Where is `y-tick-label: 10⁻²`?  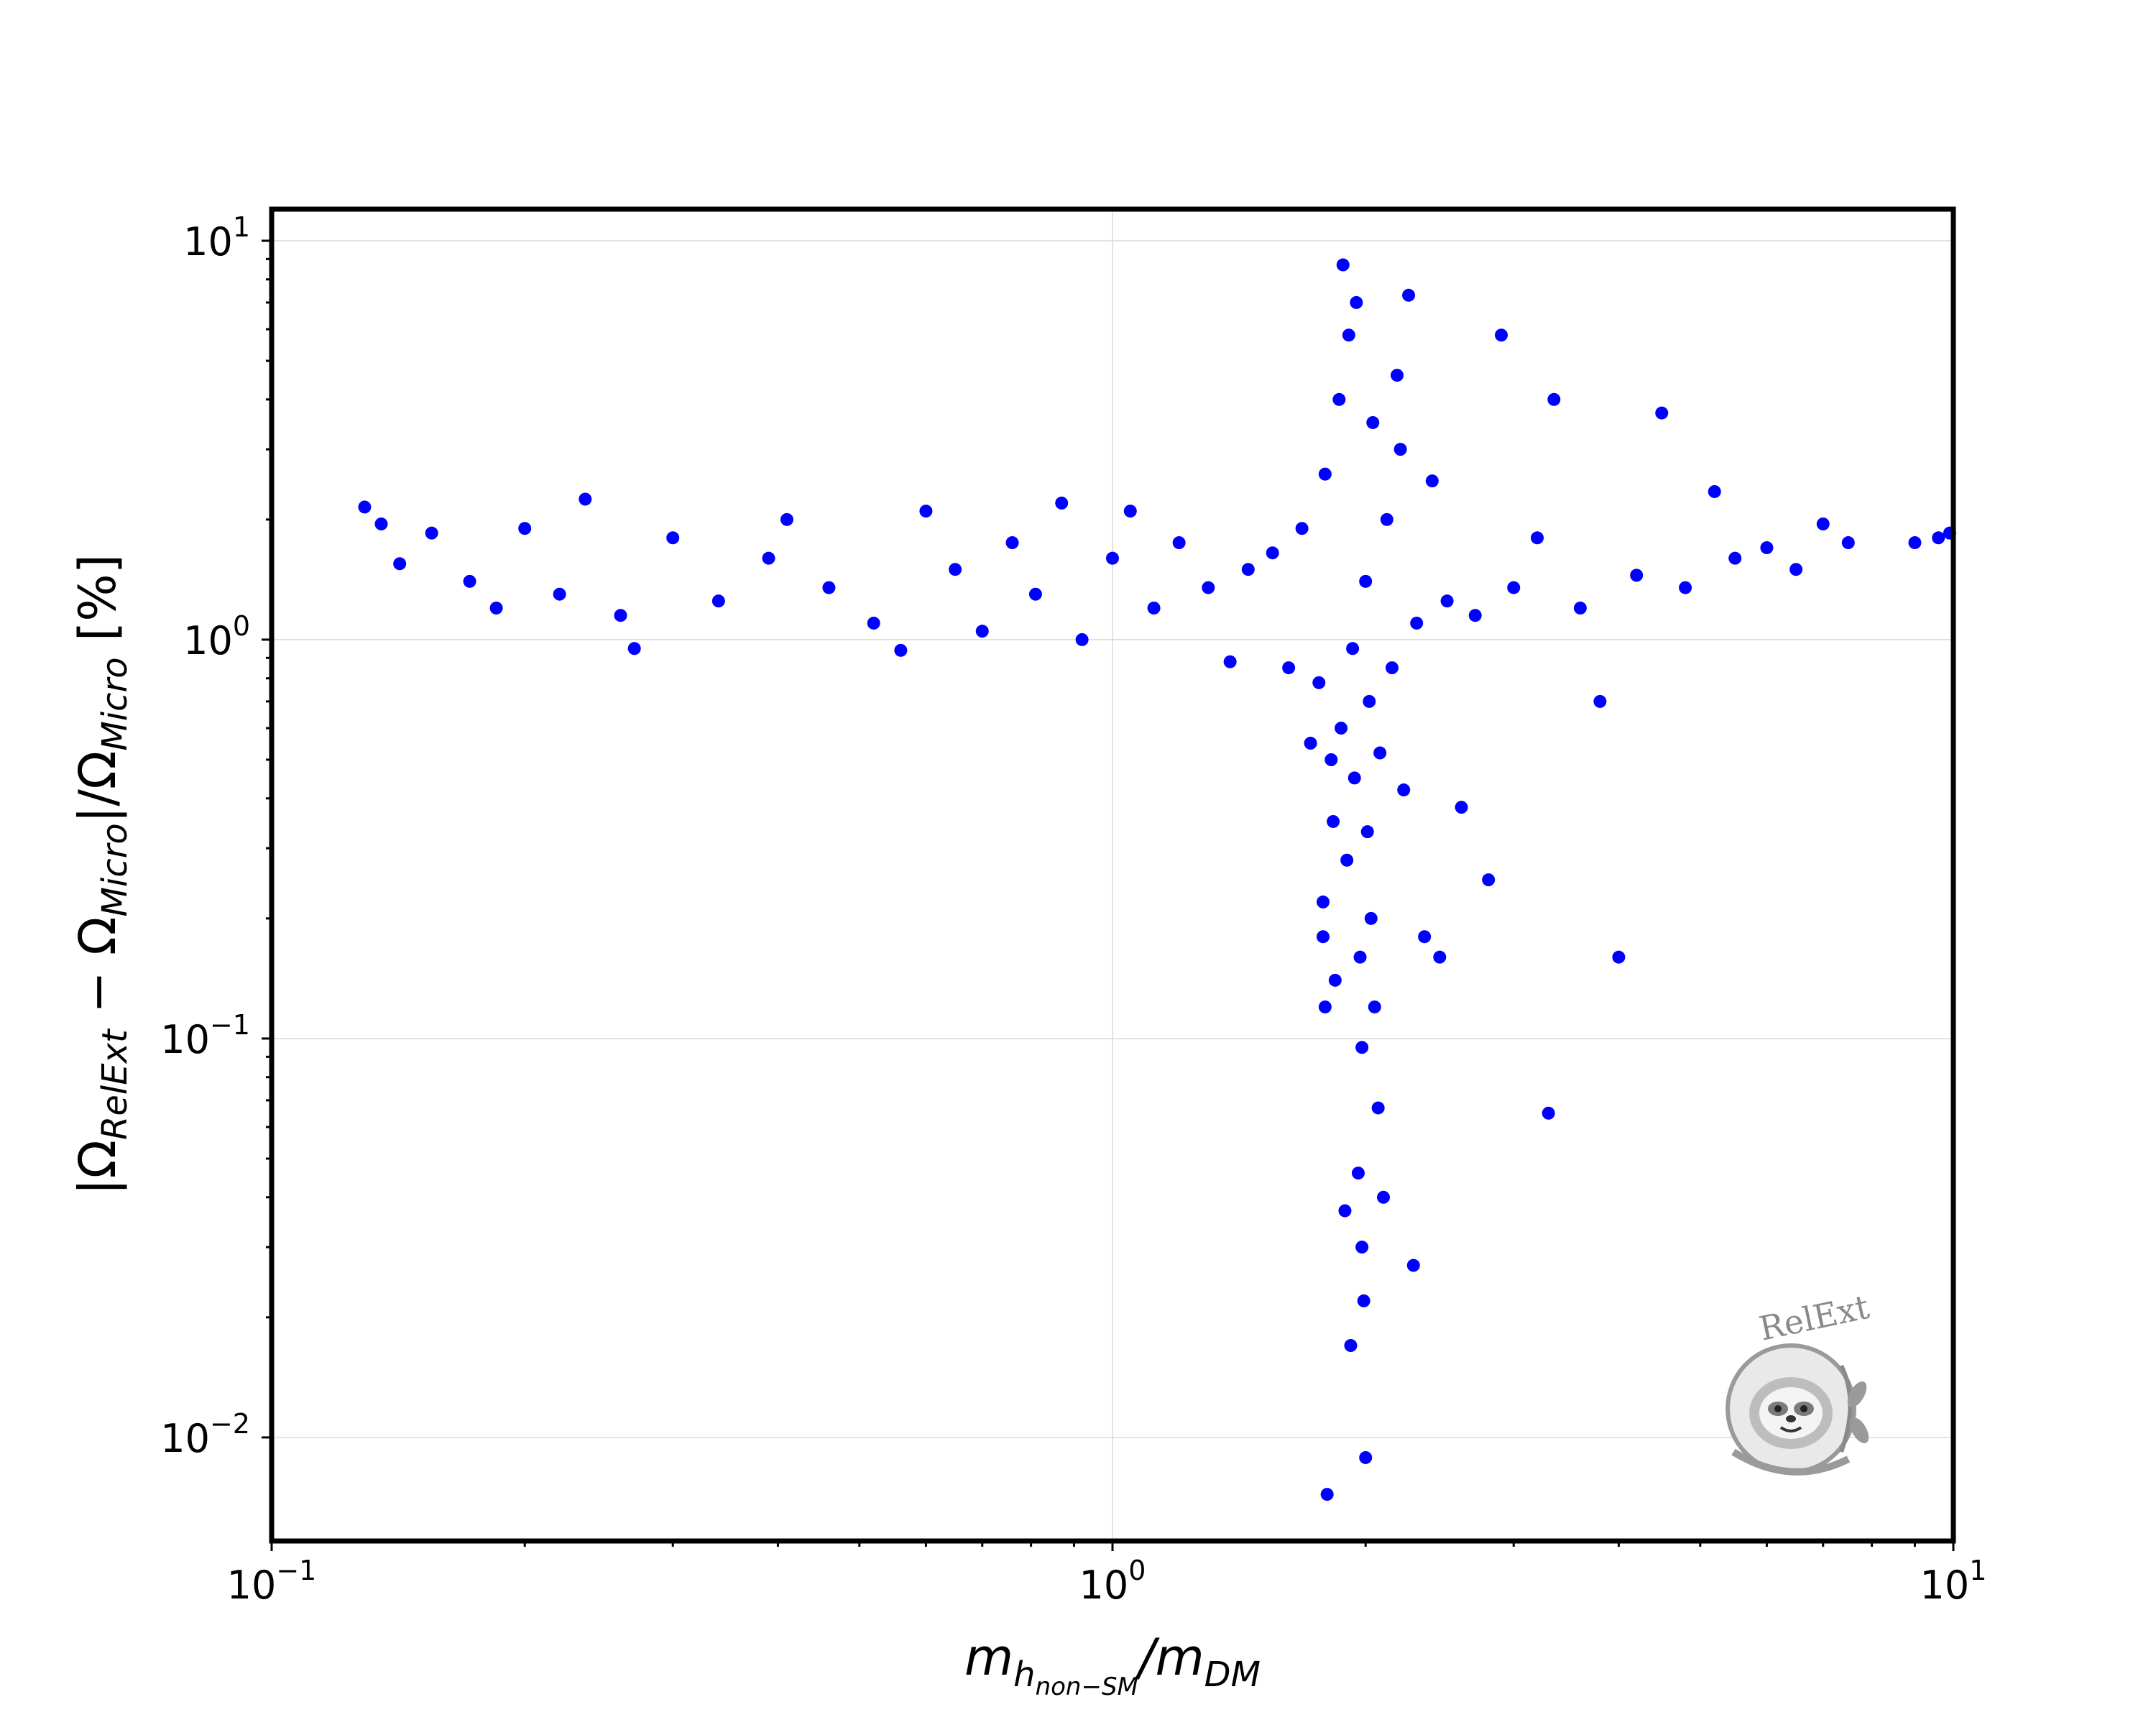 y-tick-label: 10⁻² is located at coordinates (205, 1434).